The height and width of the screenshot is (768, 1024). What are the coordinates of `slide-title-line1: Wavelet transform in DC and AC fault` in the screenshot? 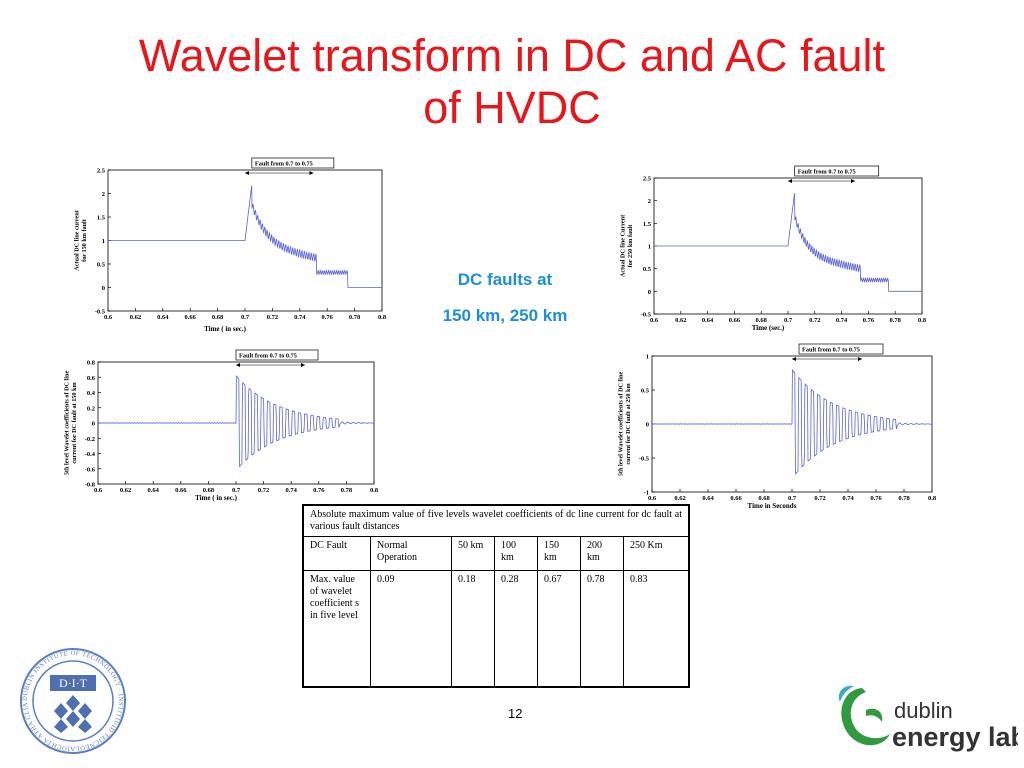 It's located at (512, 55).